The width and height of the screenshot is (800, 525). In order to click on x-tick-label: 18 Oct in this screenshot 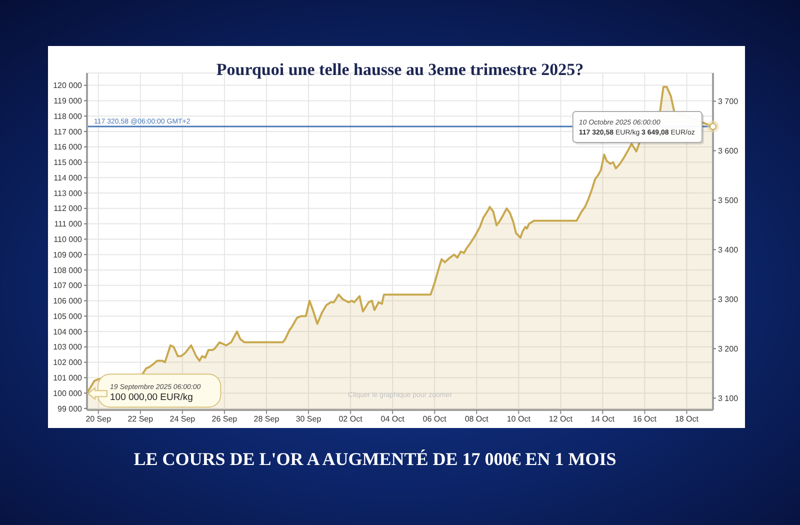, I will do `click(687, 419)`.